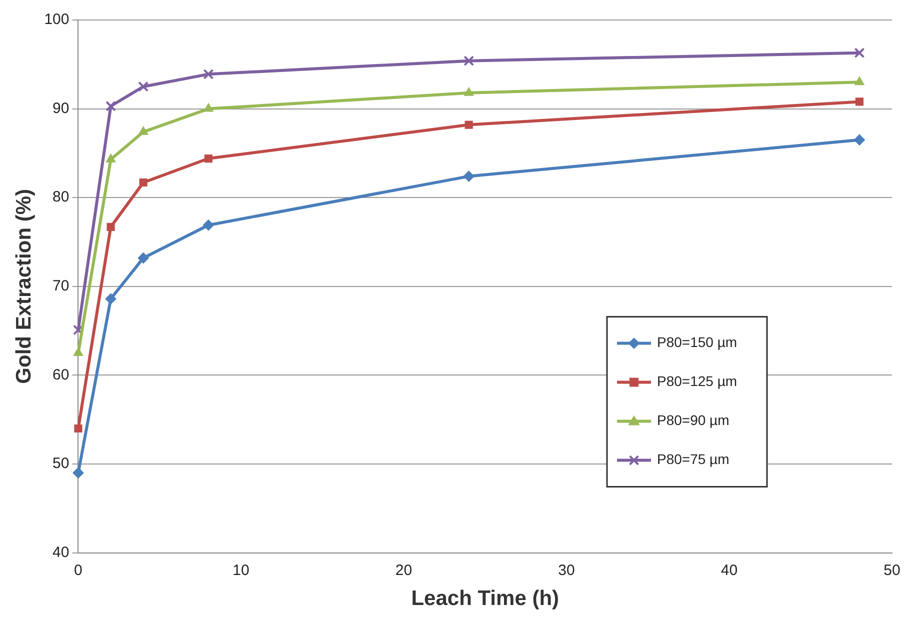  I want to click on y-tick-label: 80, so click(61, 197).